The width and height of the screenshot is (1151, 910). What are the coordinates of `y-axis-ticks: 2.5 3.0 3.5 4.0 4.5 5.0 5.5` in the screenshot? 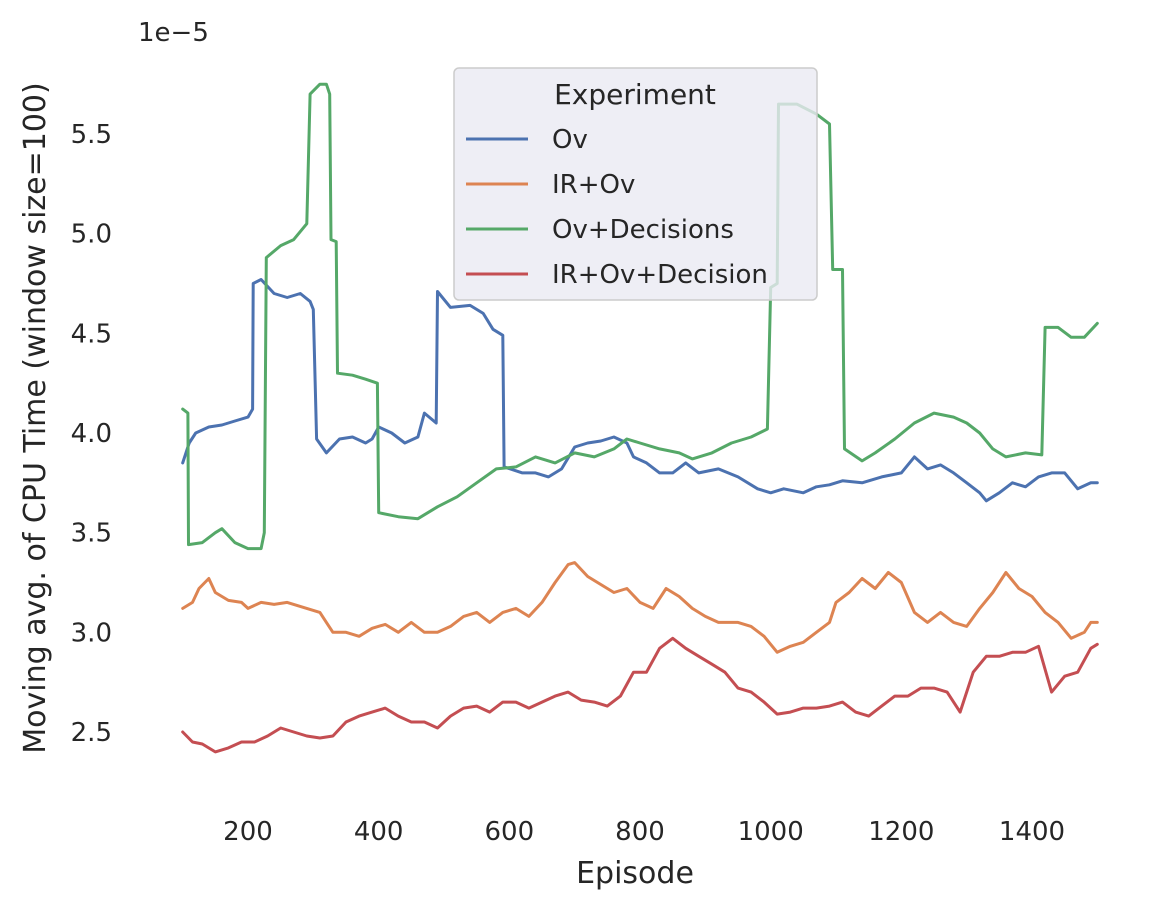 It's located at (91, 434).